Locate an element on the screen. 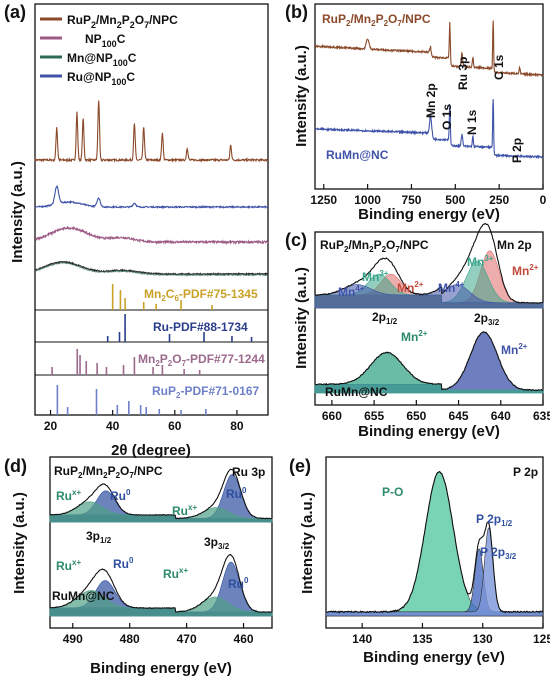 The width and height of the screenshot is (550, 679). panel-c-x-tick-label: 655 is located at coordinates (374, 416).